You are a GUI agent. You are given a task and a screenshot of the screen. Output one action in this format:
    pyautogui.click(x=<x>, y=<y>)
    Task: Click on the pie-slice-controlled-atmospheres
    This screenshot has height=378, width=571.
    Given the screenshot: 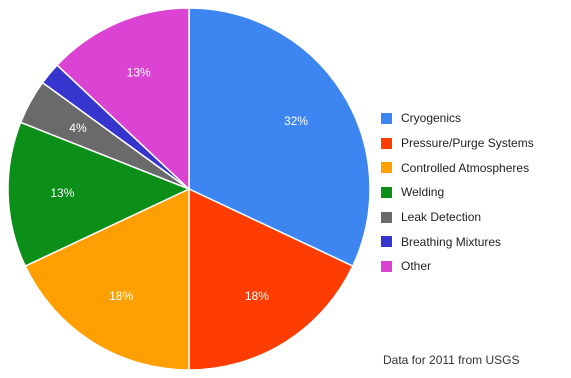 What is the action you would take?
    pyautogui.click(x=107, y=279)
    